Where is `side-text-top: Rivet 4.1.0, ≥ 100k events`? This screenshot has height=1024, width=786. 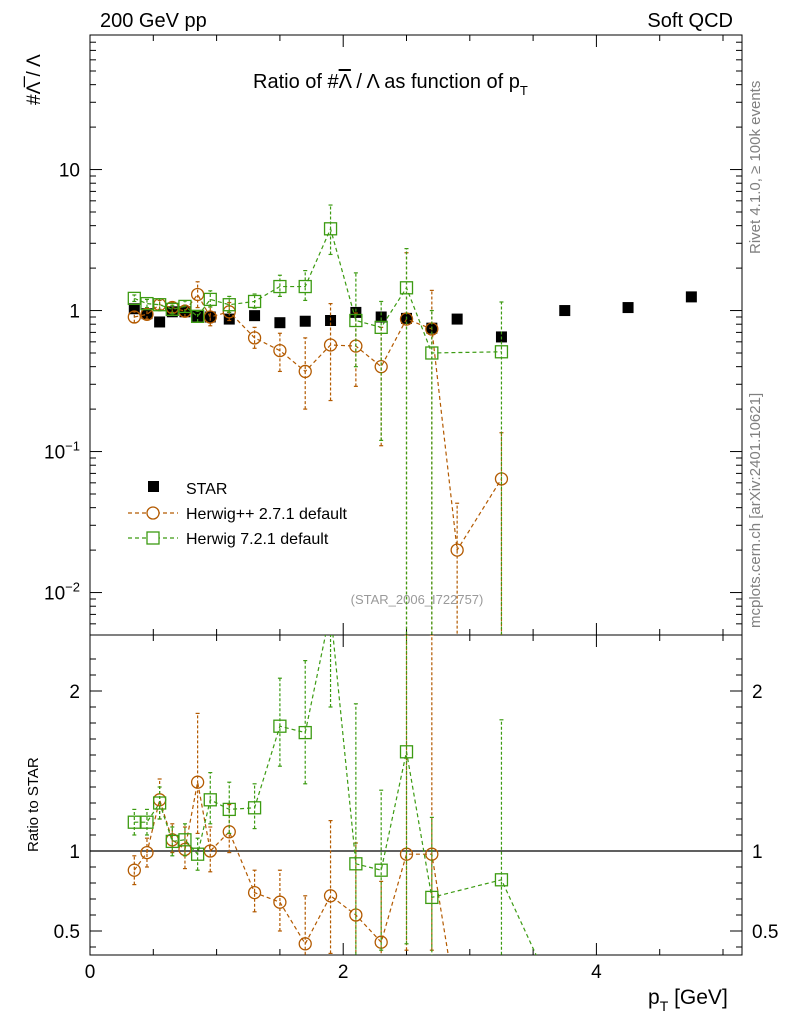 side-text-top: Rivet 4.1.0, ≥ 100k events is located at coordinates (755, 167).